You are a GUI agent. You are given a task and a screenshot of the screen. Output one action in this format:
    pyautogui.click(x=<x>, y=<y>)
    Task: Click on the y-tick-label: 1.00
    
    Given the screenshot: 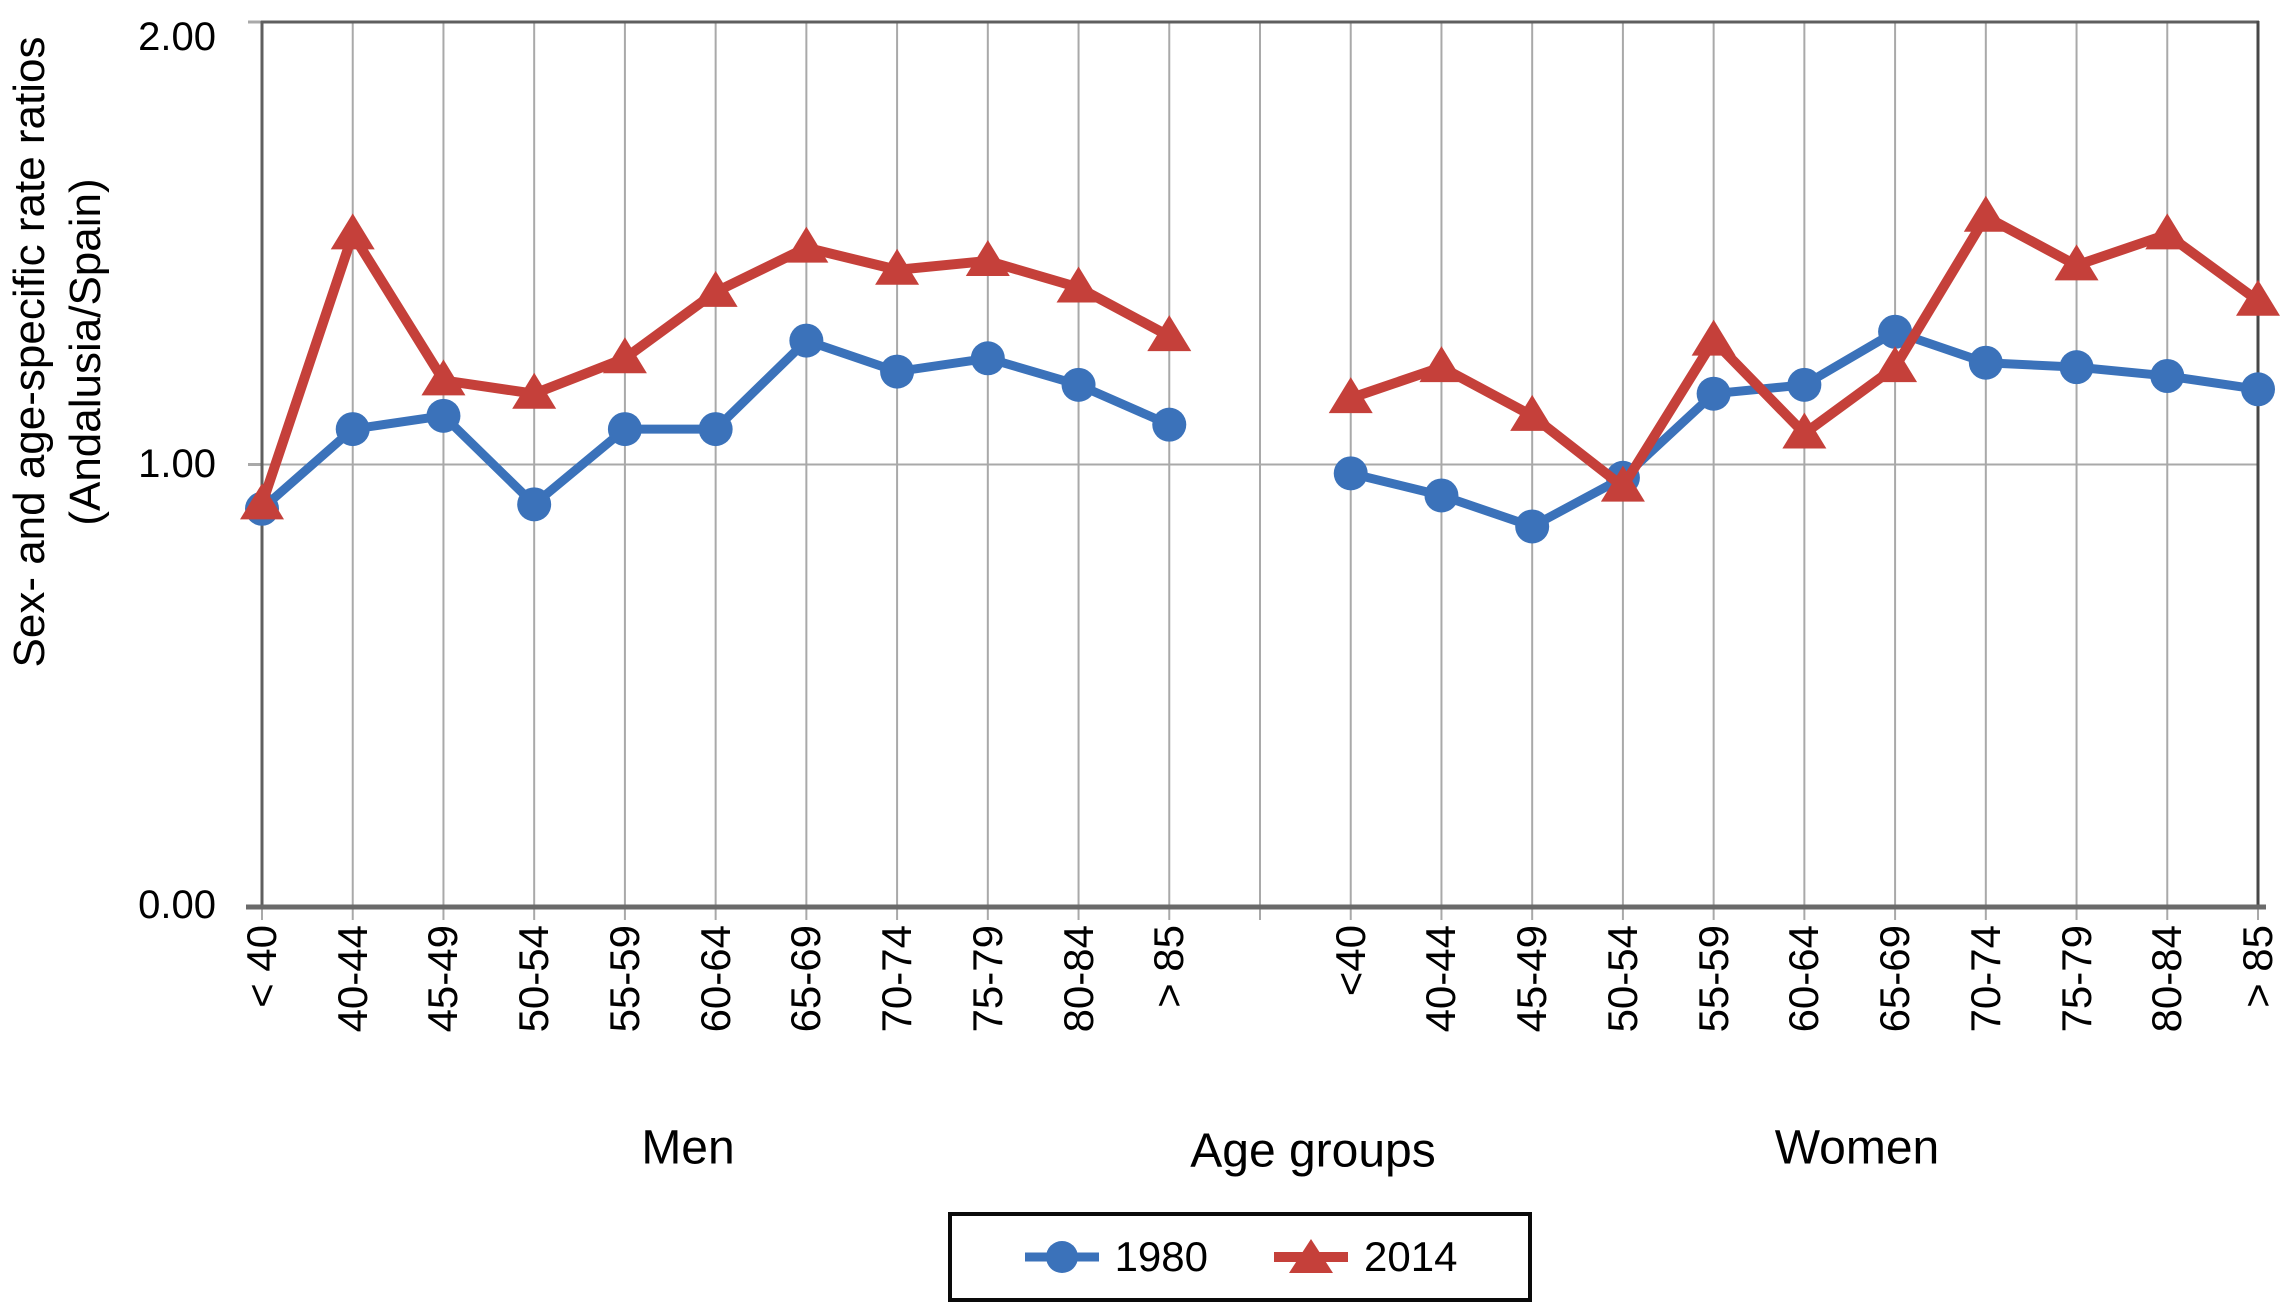 What is the action you would take?
    pyautogui.click(x=177, y=464)
    